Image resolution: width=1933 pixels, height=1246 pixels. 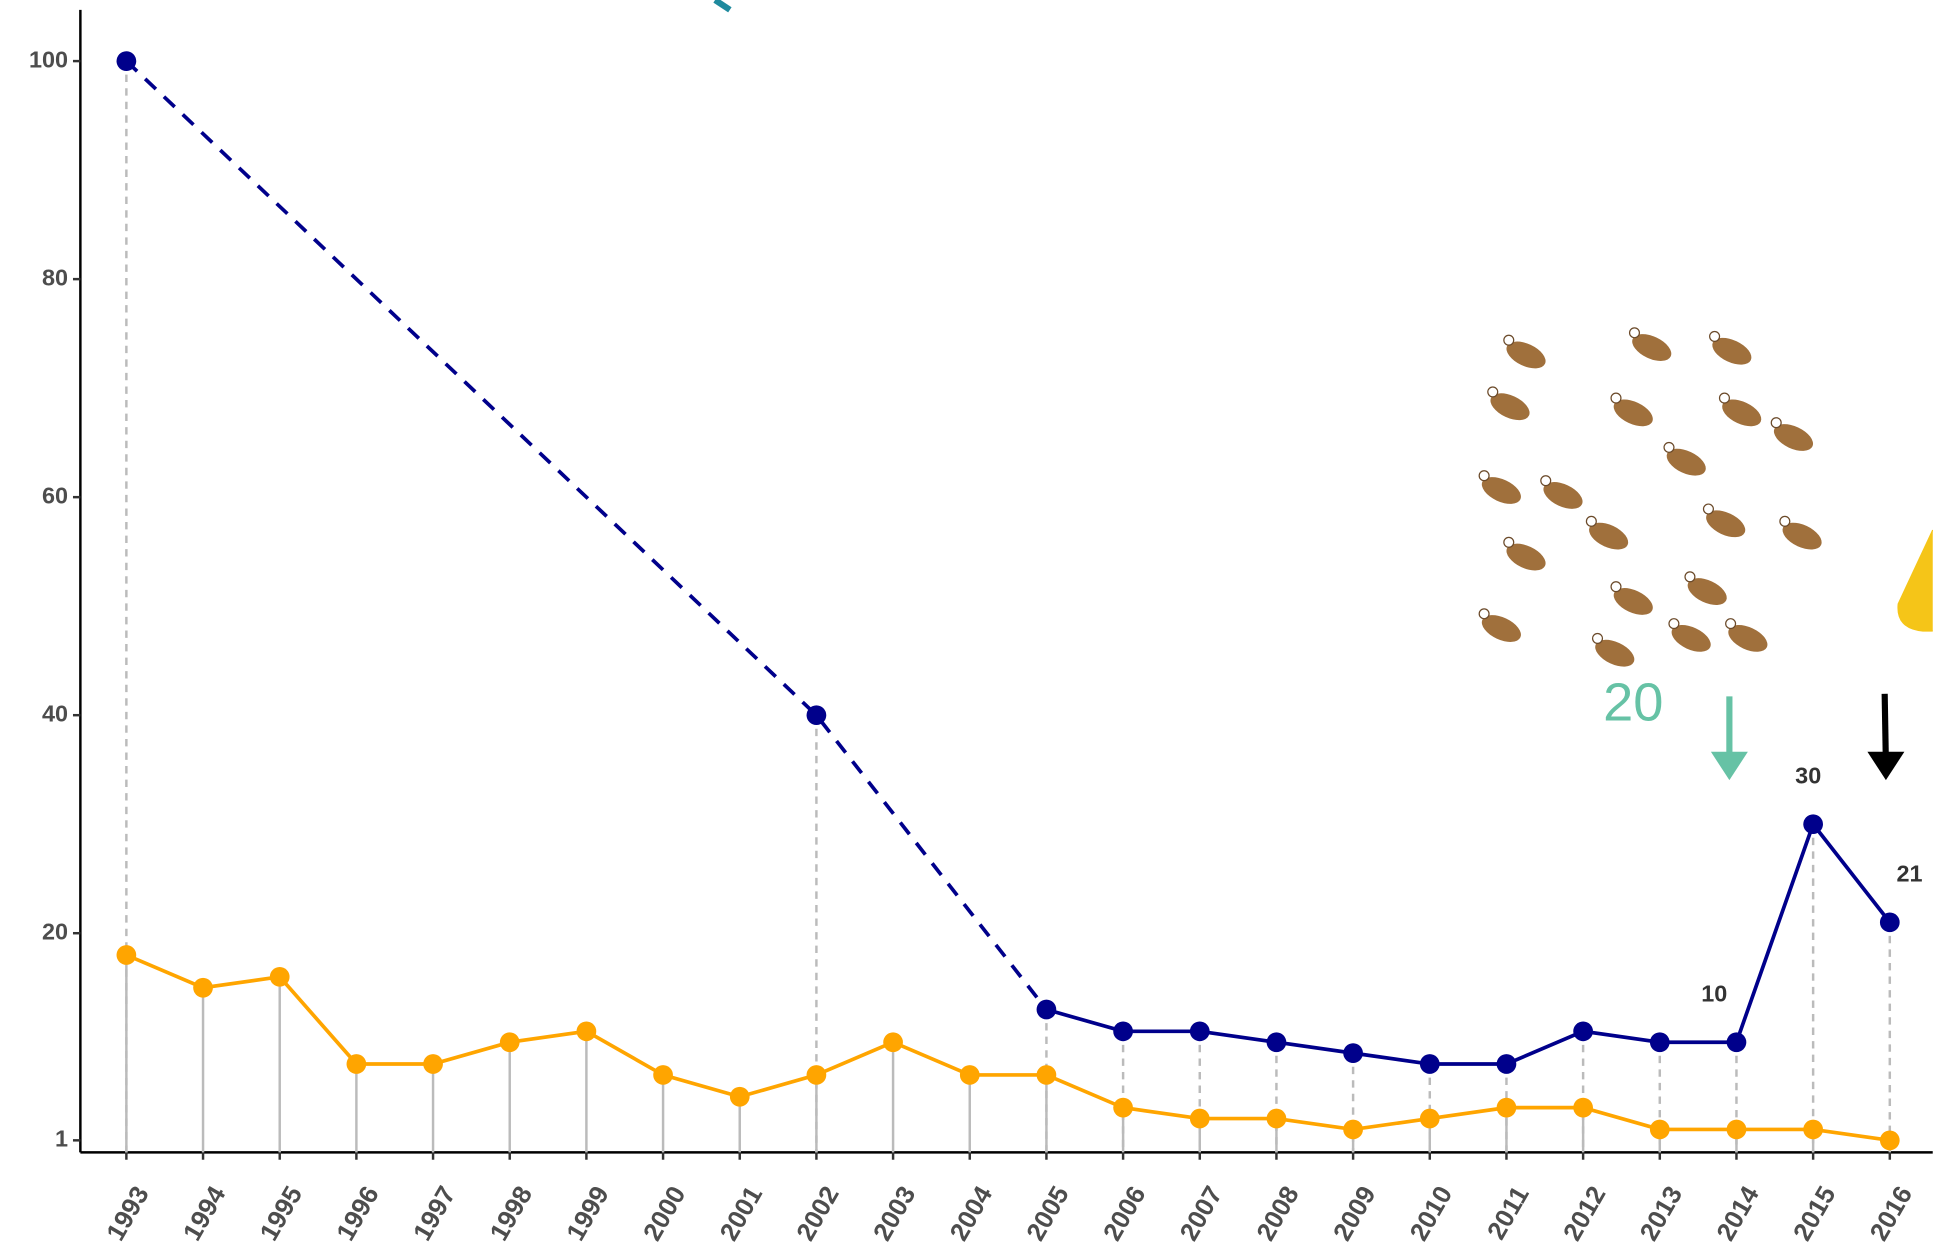 I want to click on x-tick-label: 2009, so click(x=1354, y=1214).